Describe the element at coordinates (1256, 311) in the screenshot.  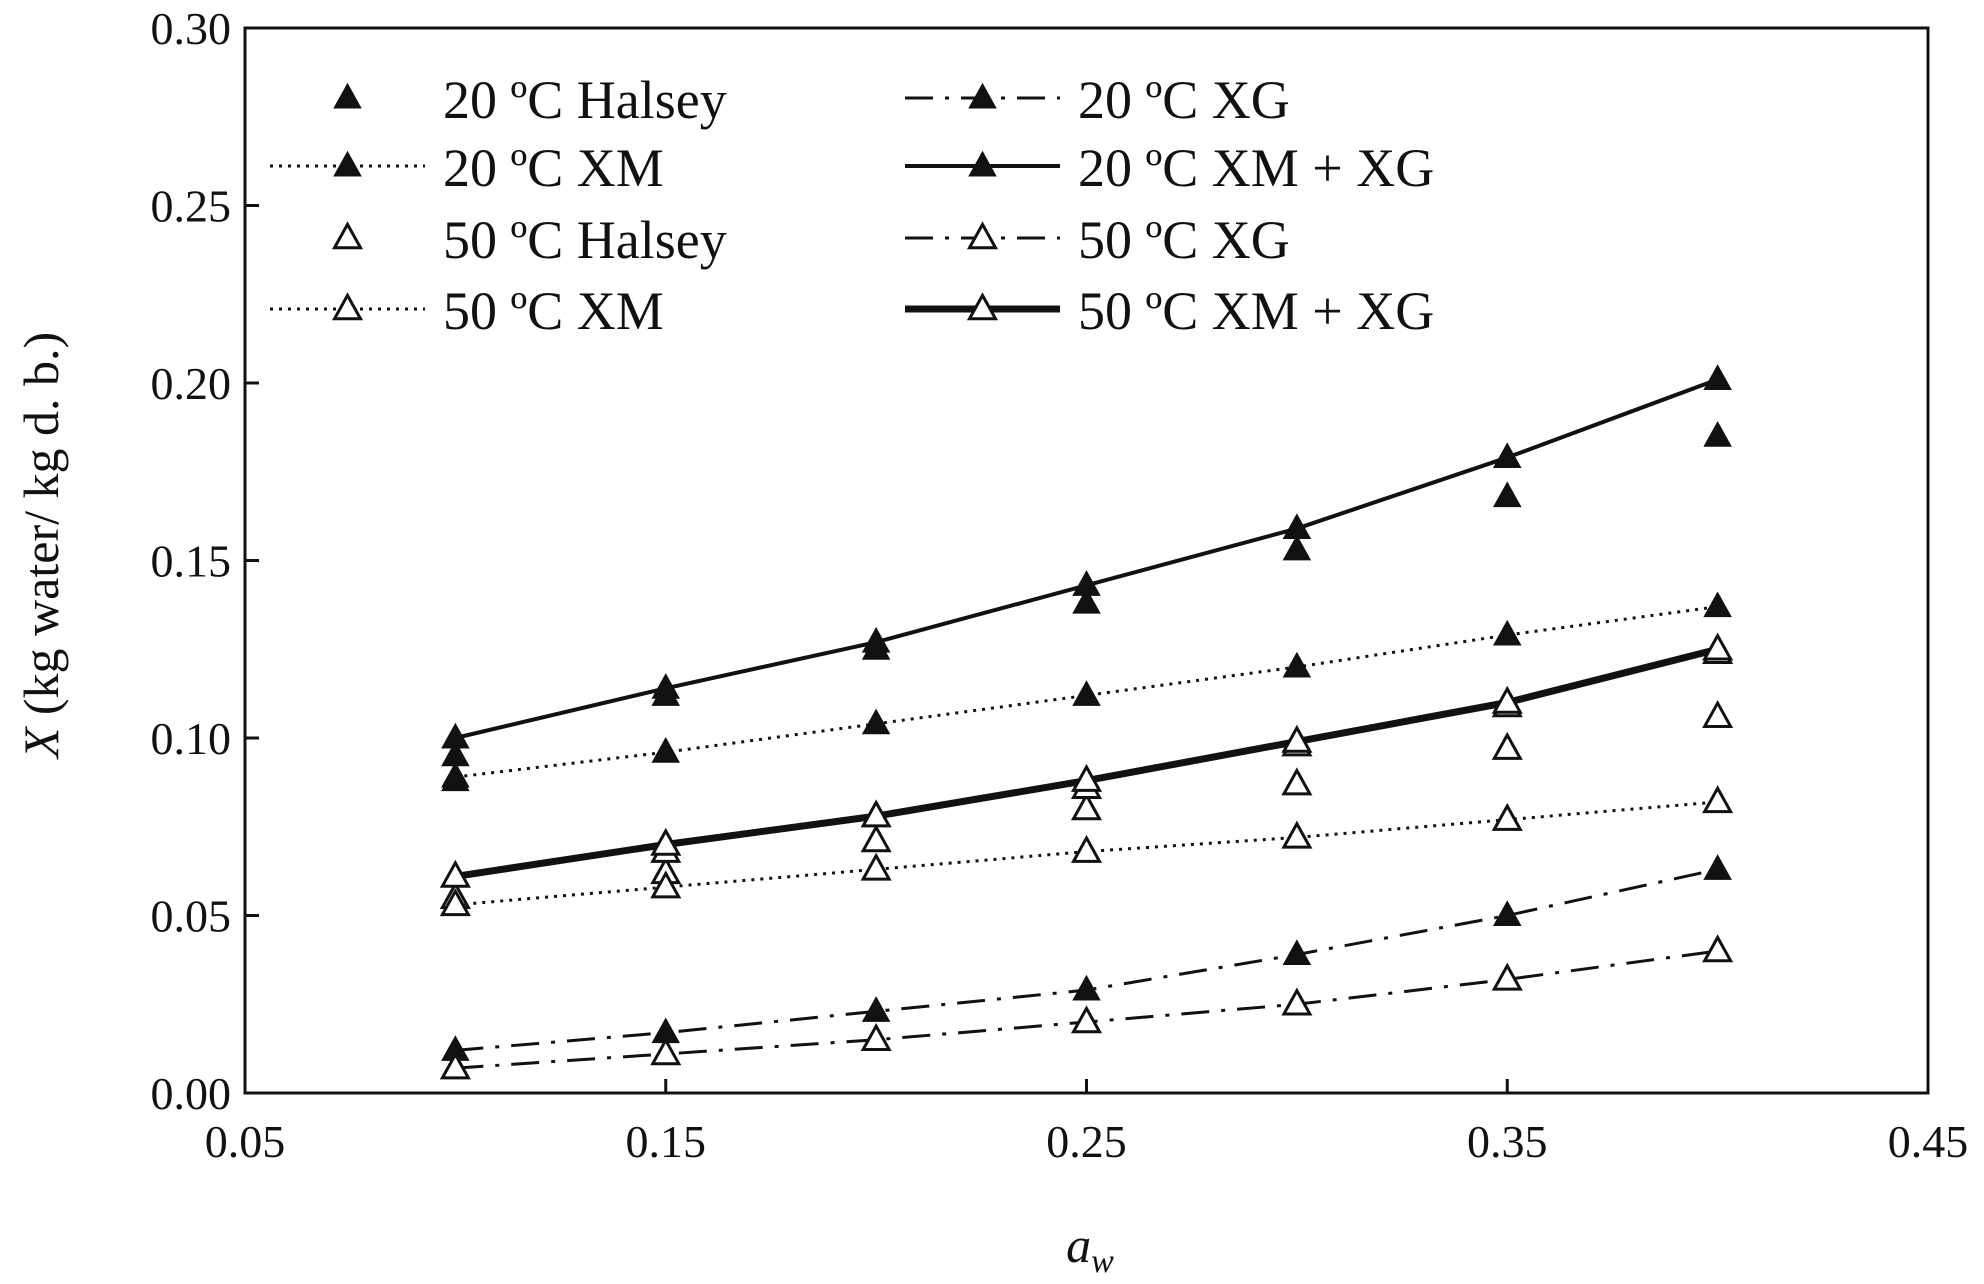
I see `legend-label: 50 ºC XM + XG` at that location.